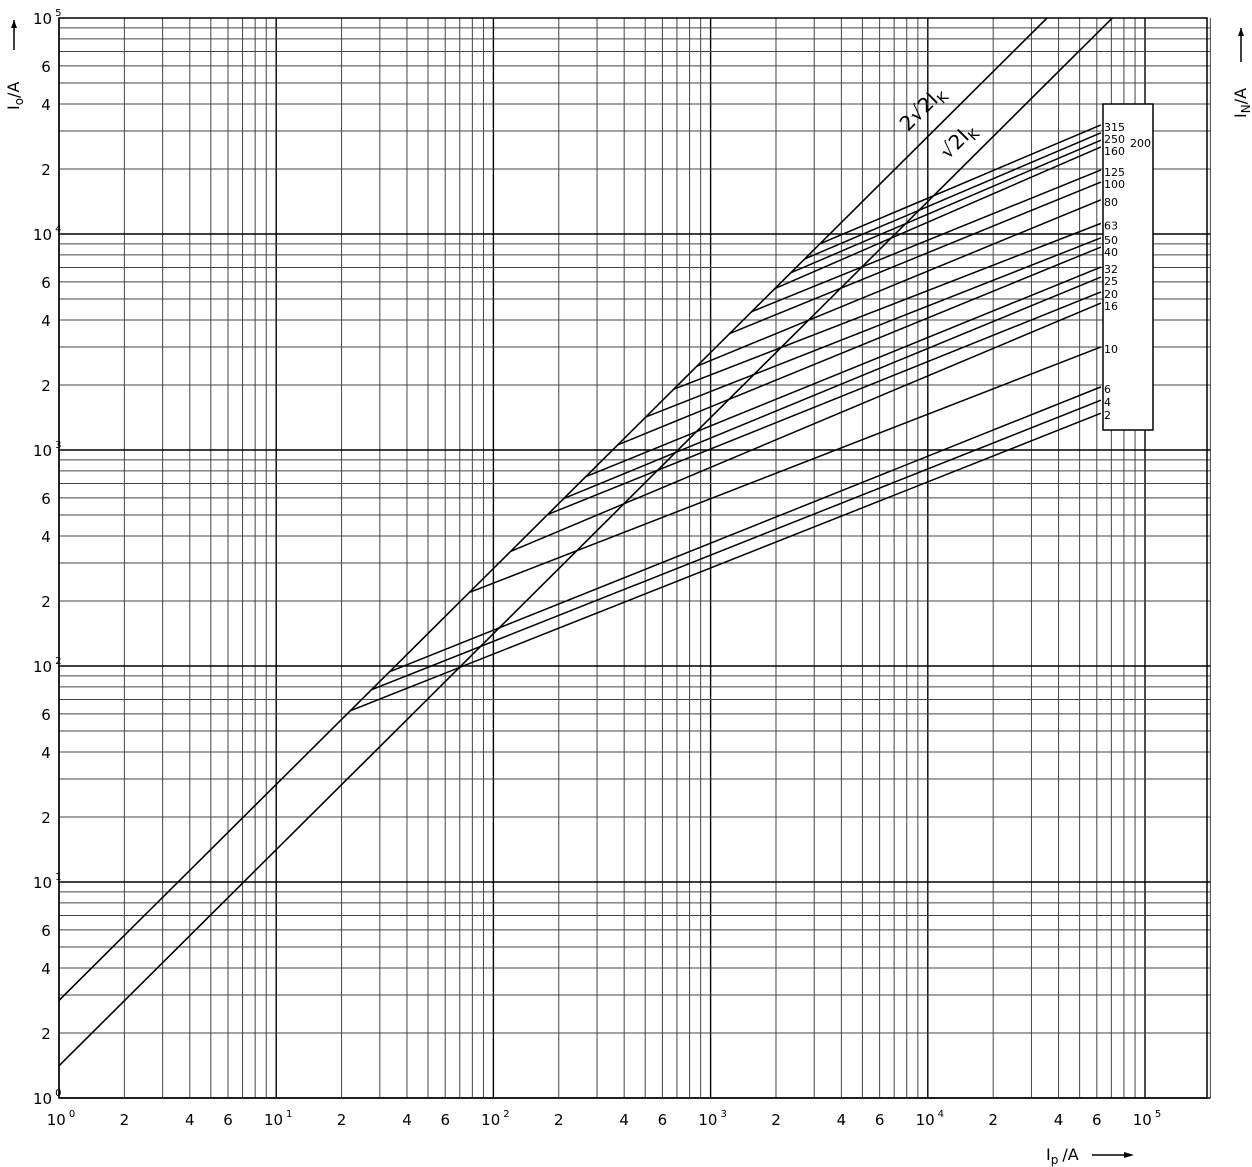 The height and width of the screenshot is (1167, 1252). I want to click on x-tick-labels: 10 0 2 4 6 10 1 2 4 6 10 2 2 4 6 10 3 2 4 6 10 4 2 4 6 10 5, so click(604, 1119).